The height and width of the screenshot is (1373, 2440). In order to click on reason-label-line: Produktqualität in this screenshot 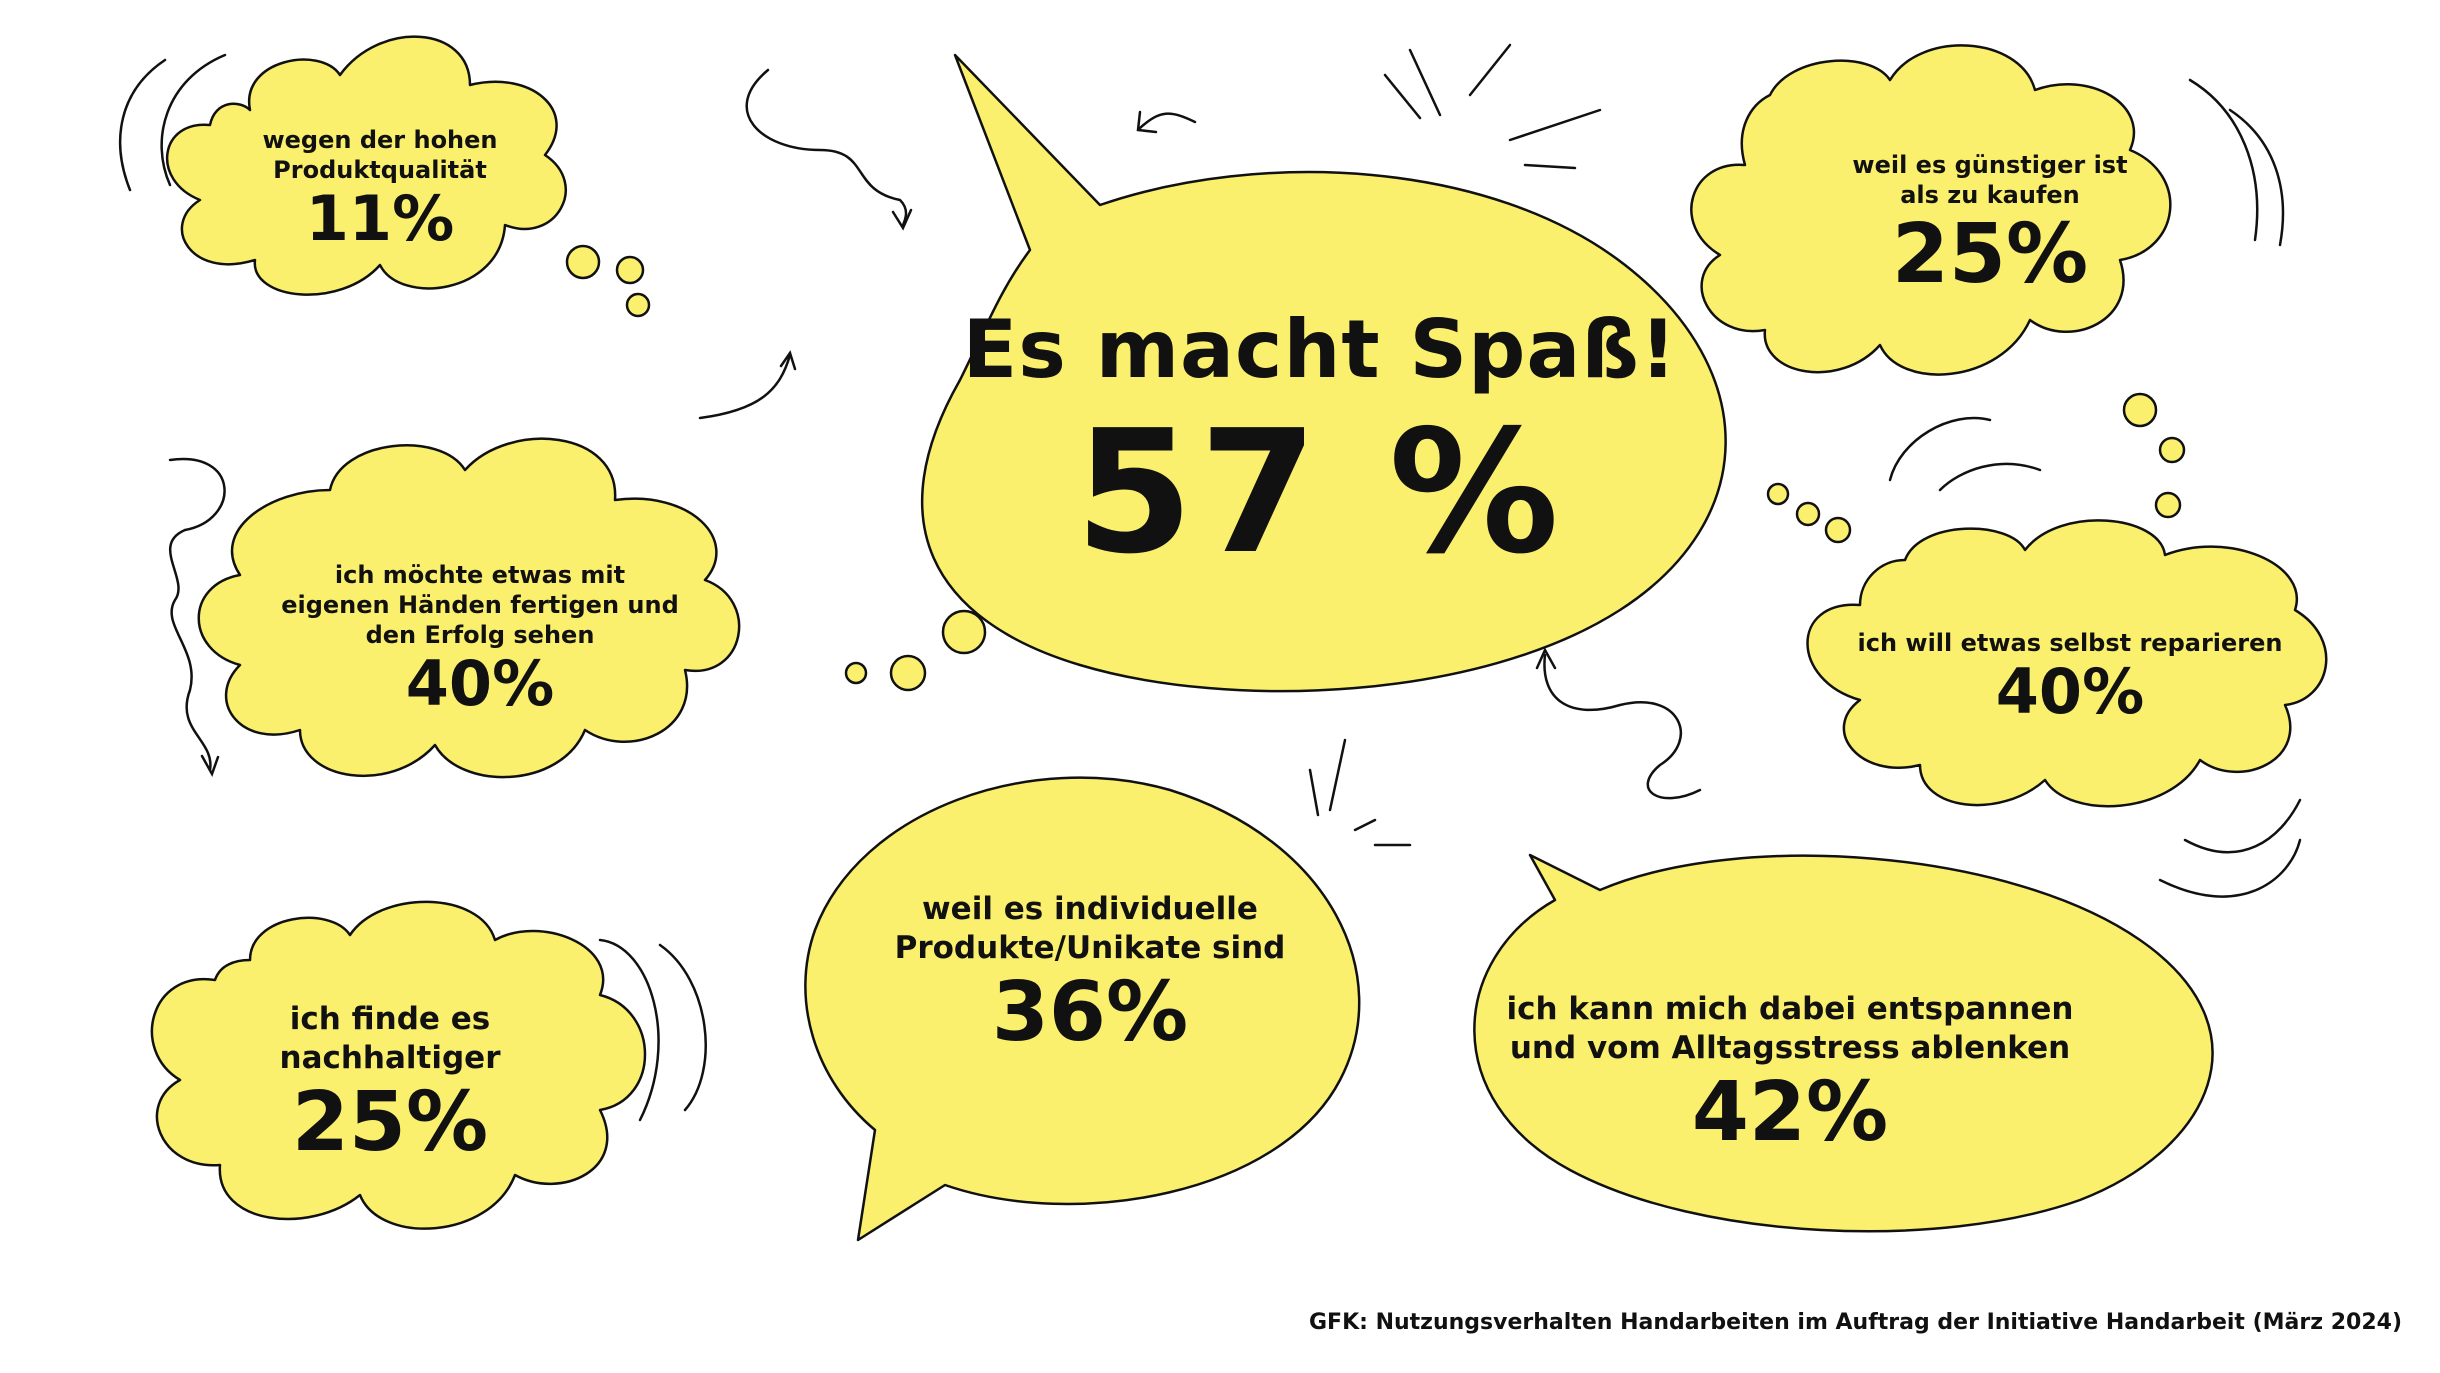, I will do `click(380, 170)`.